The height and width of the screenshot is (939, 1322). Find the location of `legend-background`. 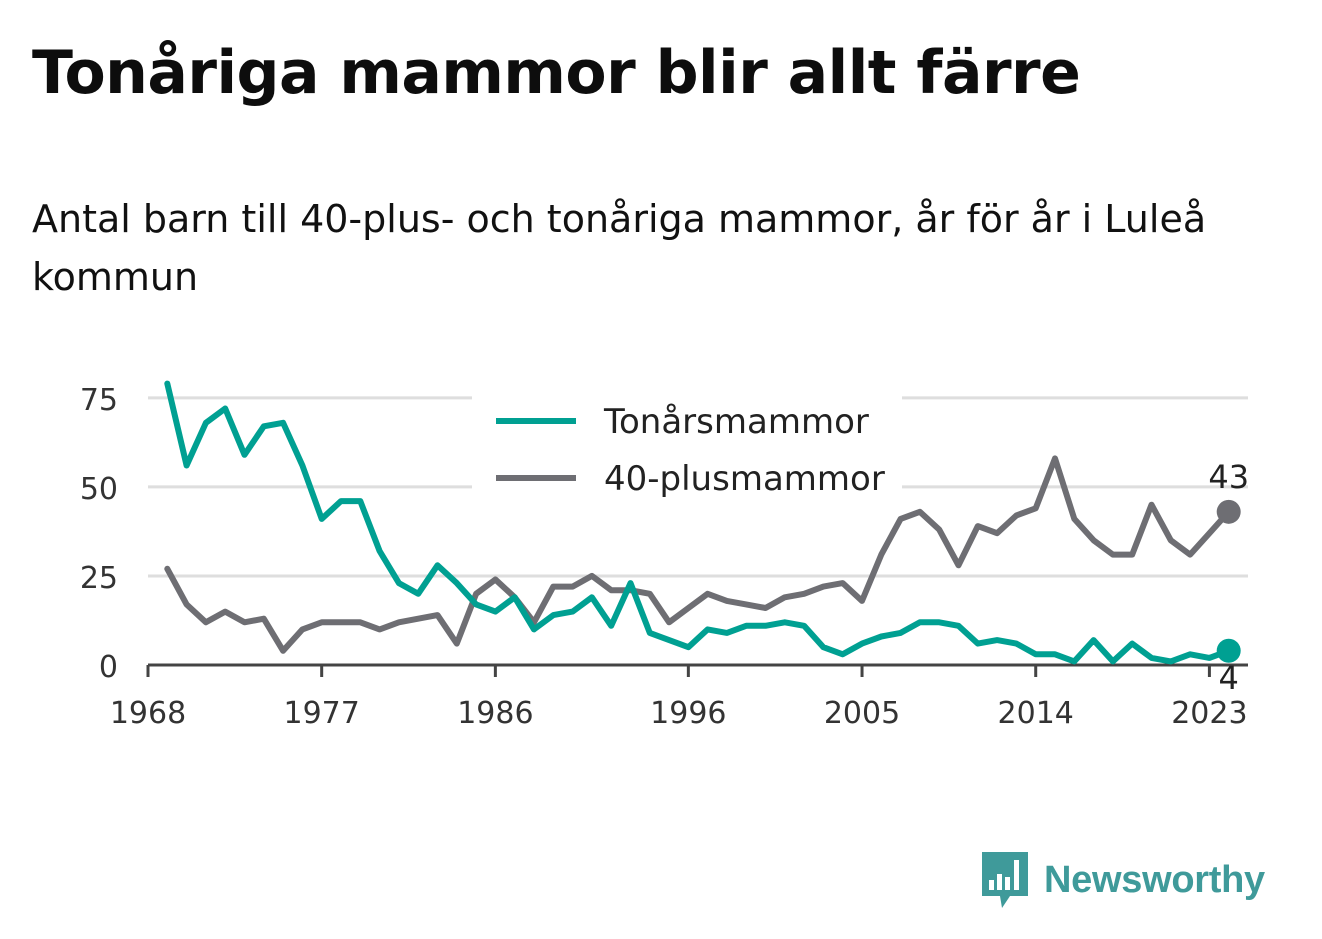

legend-background is located at coordinates (687, 451).